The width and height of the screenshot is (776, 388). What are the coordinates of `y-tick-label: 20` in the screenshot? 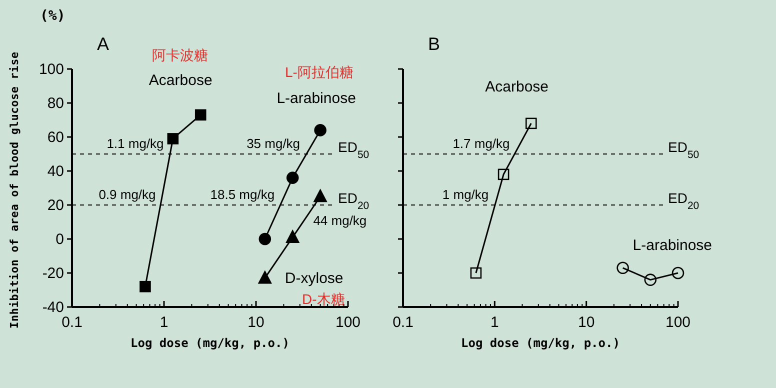 It's located at (55, 205).